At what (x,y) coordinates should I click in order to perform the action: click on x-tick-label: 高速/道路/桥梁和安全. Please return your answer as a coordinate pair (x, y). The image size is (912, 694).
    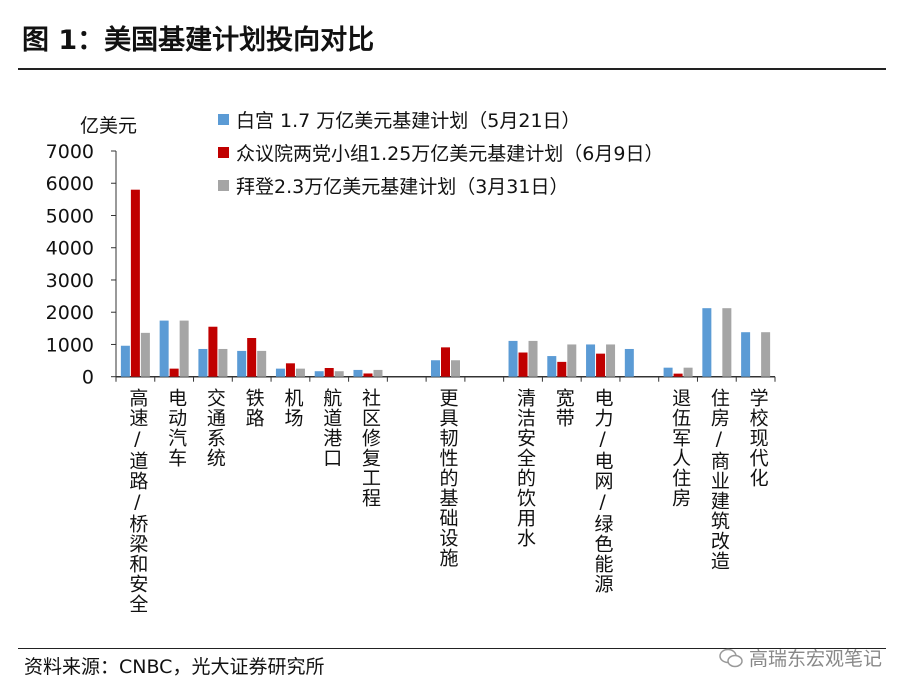
    Looking at the image, I should click on (137, 501).